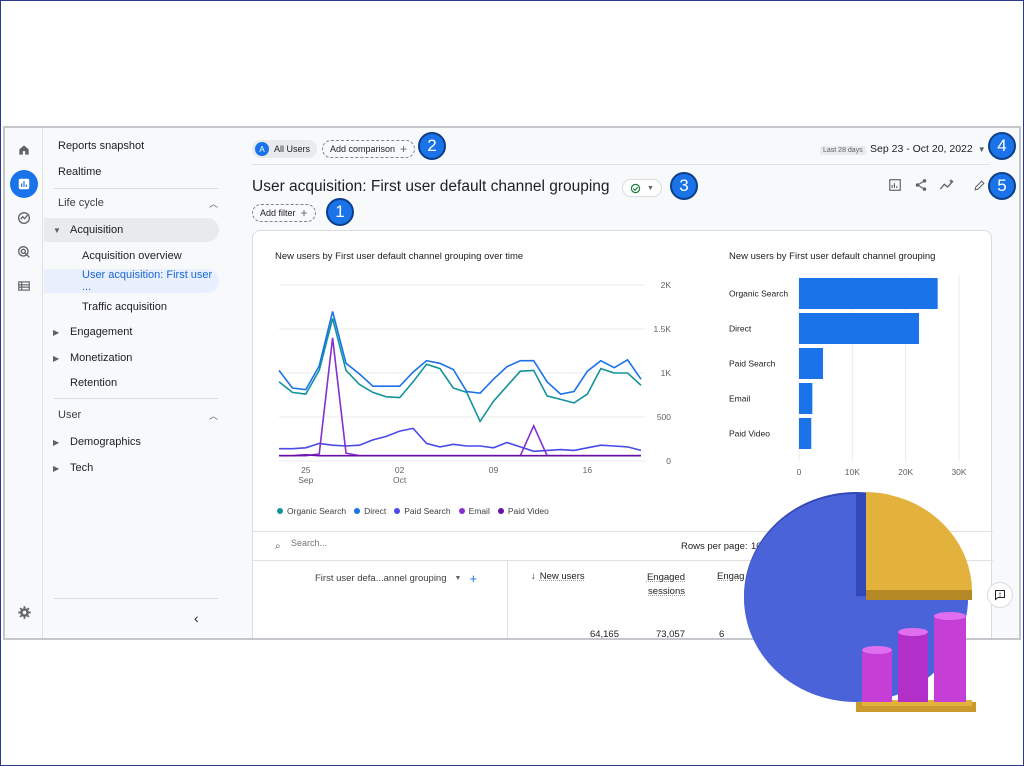  Describe the element at coordinates (101, 332) in the screenshot. I see `nav-engagement-label: Engagement` at that location.